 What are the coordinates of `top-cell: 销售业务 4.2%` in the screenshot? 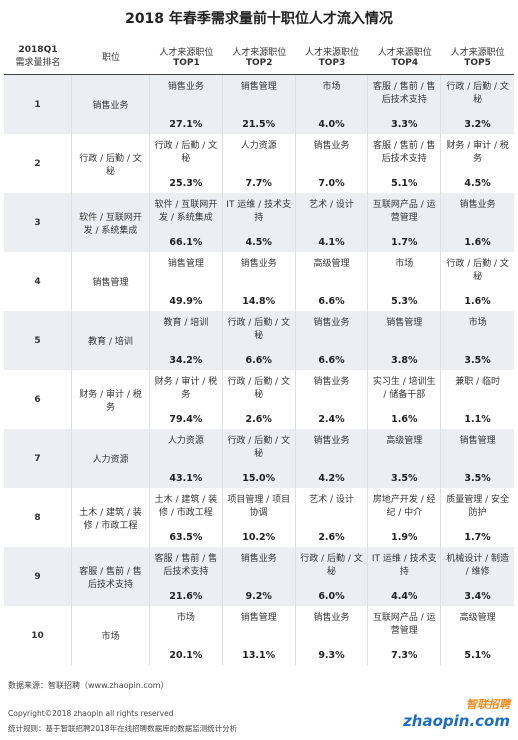 It's located at (332, 458).